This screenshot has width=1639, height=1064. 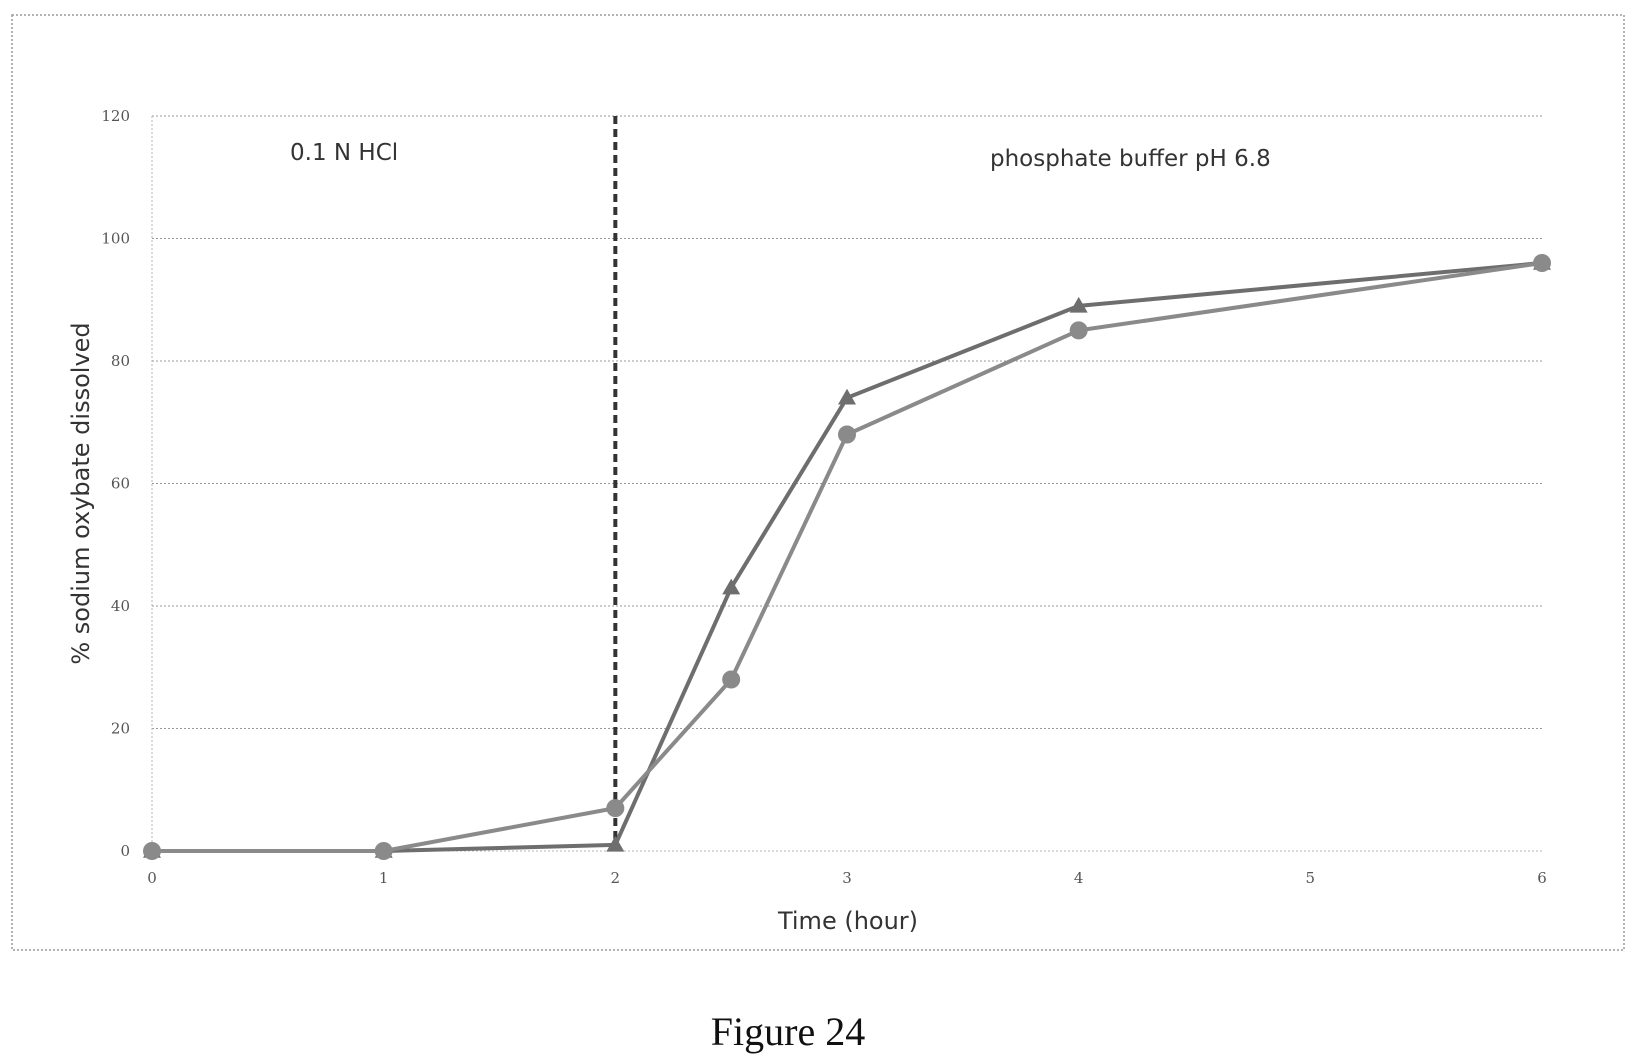 I want to click on figure-caption: Figure 24, so click(x=788, y=1031).